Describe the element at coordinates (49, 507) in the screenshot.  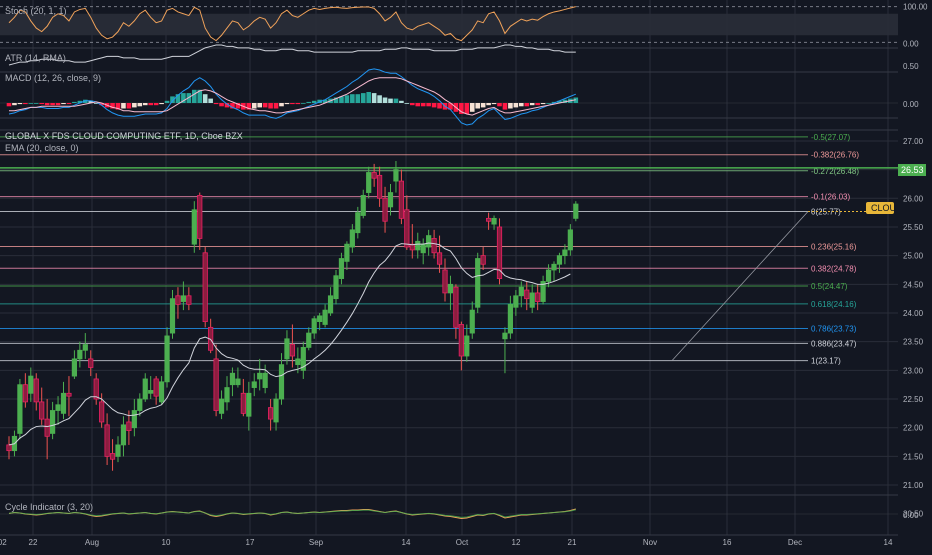
I see `cycle-label: Cycle Indicator (3, 20)` at that location.